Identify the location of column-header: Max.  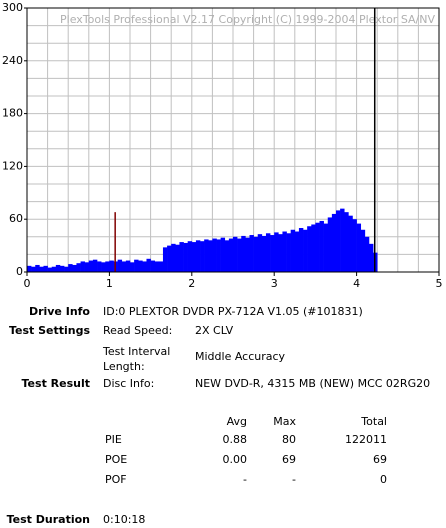
(284, 421).